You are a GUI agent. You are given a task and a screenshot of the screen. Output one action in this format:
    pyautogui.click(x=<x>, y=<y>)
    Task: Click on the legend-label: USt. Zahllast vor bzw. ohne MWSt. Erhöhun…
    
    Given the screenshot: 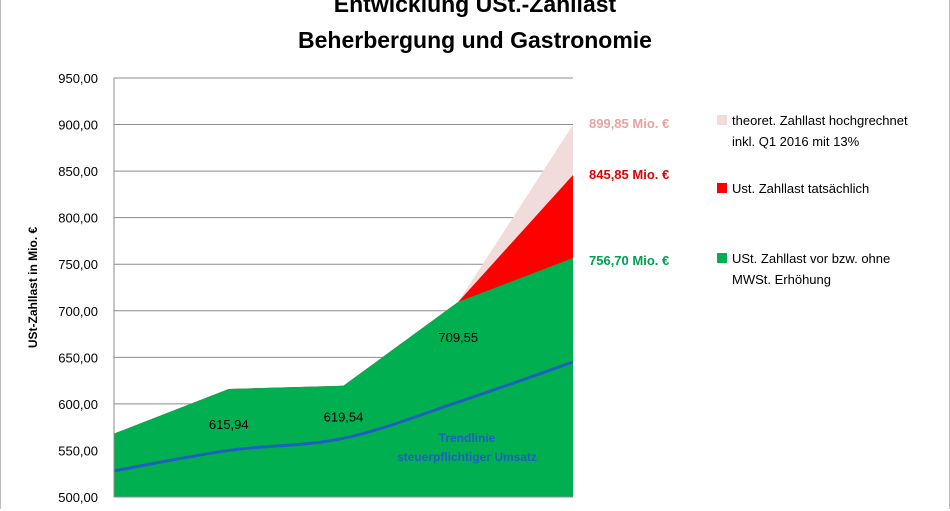 What is the action you would take?
    pyautogui.click(x=811, y=269)
    